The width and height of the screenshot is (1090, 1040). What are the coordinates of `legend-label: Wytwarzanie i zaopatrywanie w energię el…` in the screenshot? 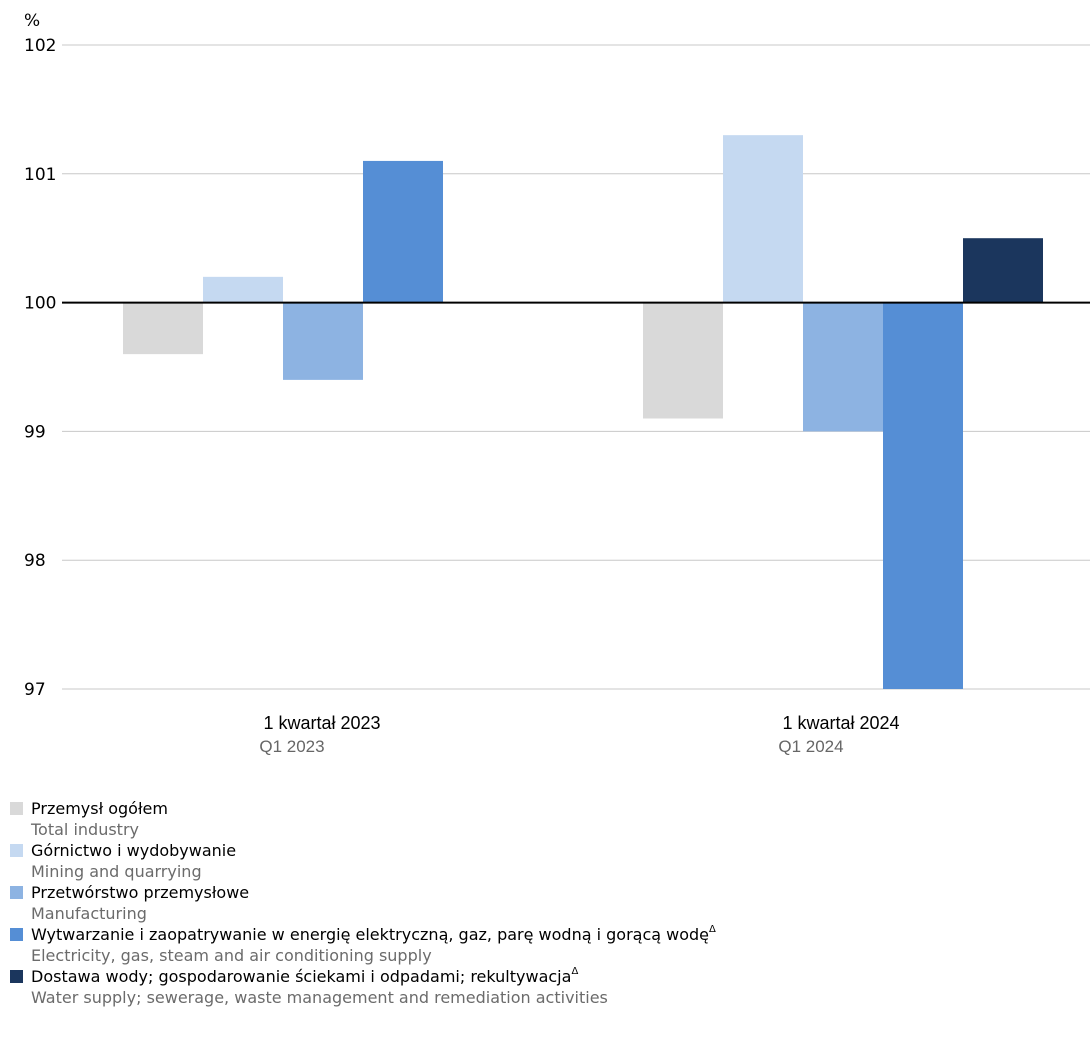 It's located at (373, 934).